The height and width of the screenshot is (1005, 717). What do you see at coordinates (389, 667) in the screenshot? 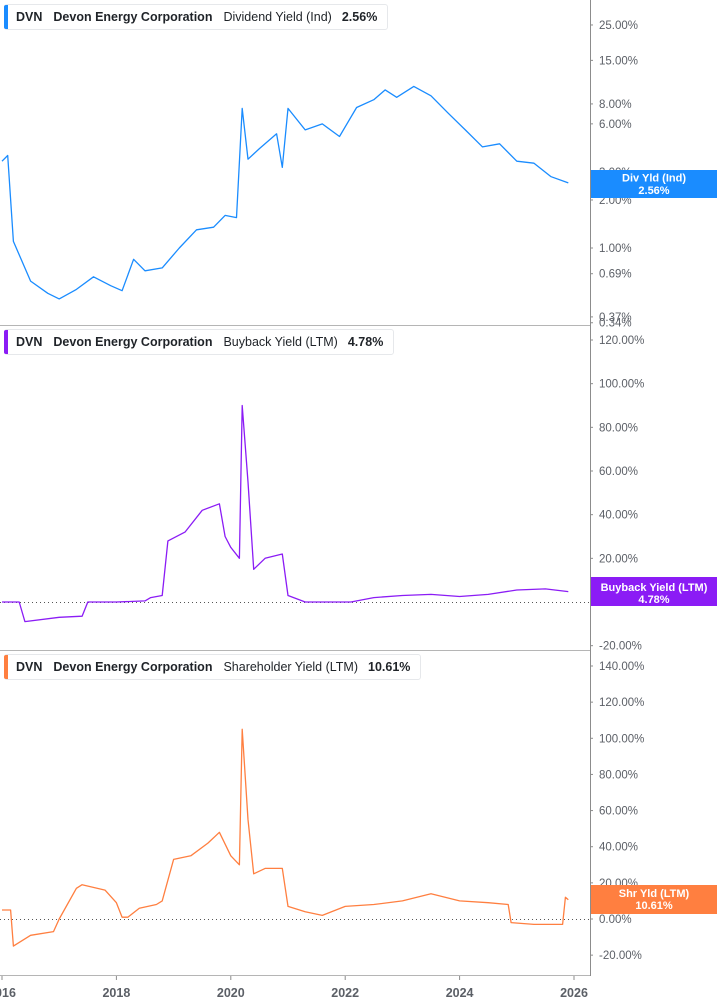
I see `legend-value: 10.61%` at bounding box center [389, 667].